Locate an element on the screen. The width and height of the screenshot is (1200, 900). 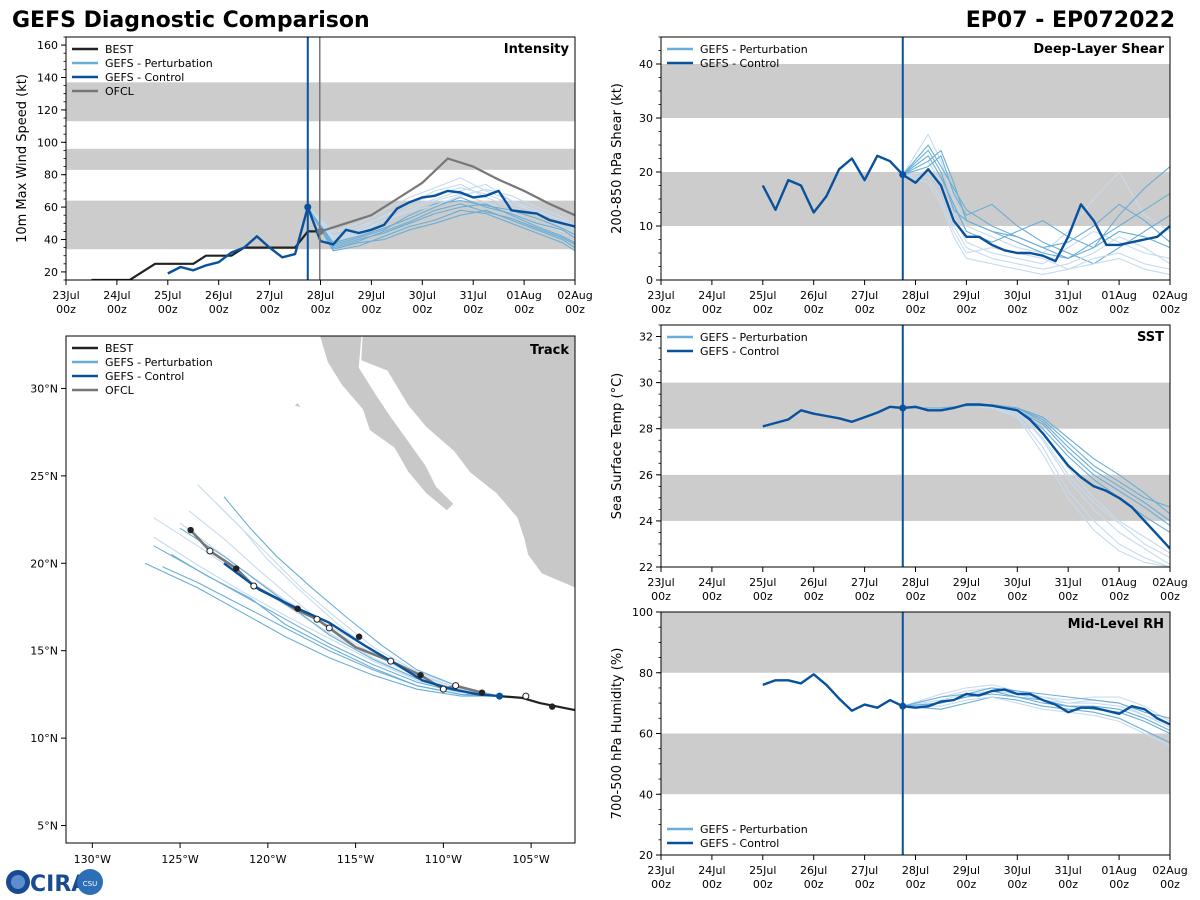
track-legend-label: OFCL is located at coordinates (120, 390).